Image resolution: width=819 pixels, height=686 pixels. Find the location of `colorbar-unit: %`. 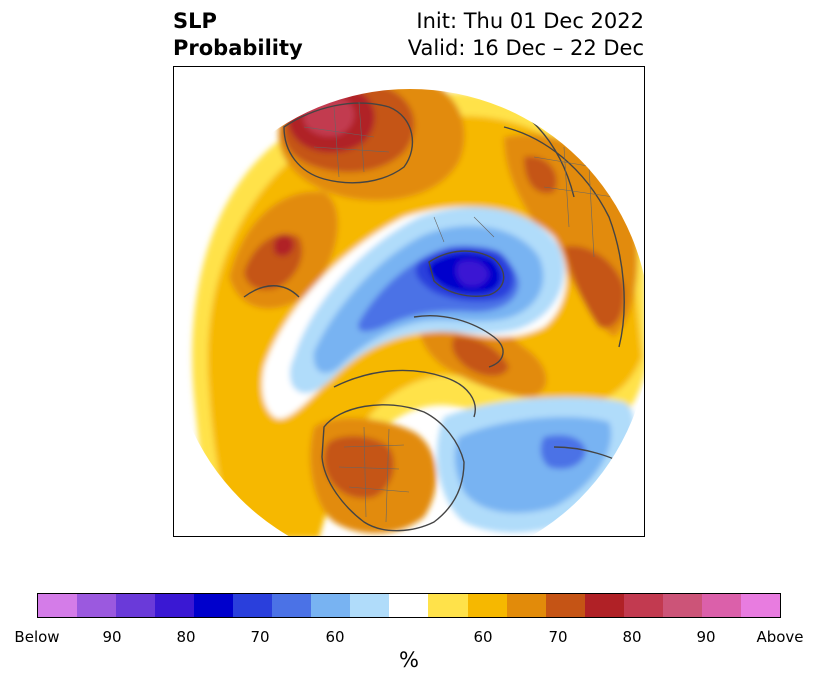

colorbar-unit: % is located at coordinates (409, 660).